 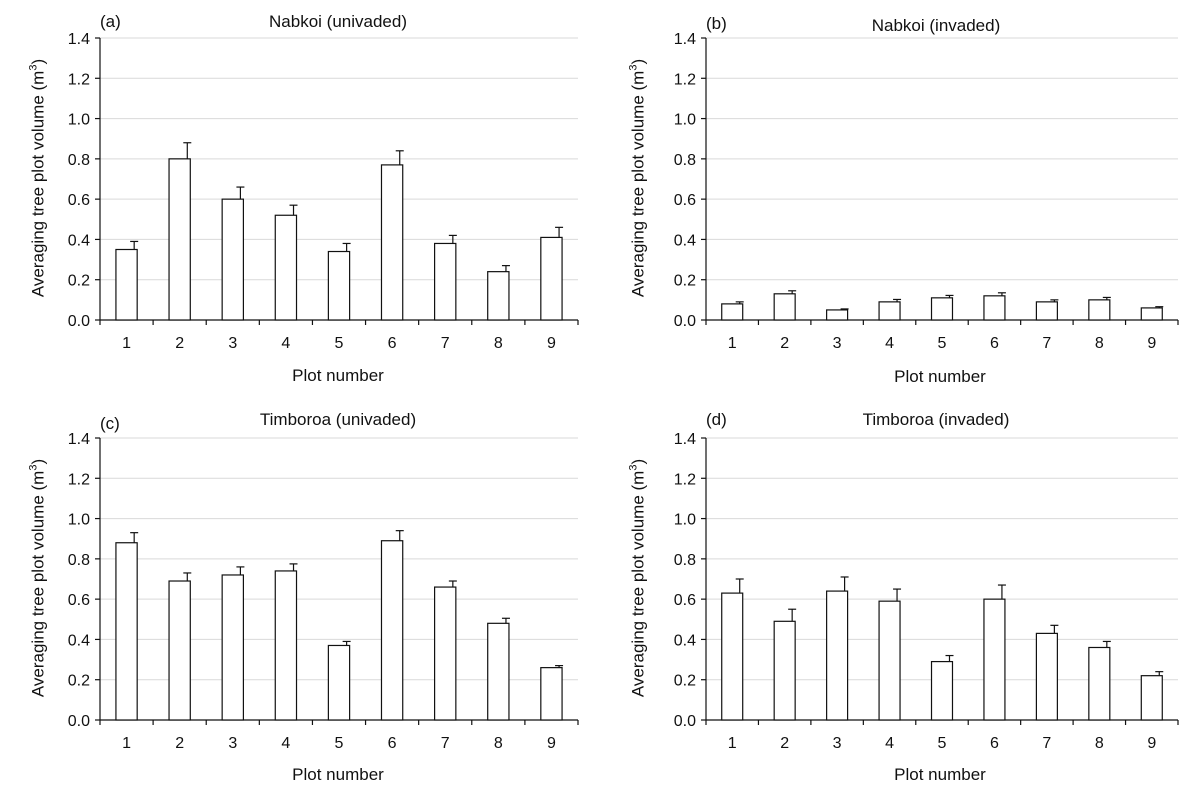 What do you see at coordinates (79, 281) in the screenshot?
I see `y-tick-label-a: 0.2` at bounding box center [79, 281].